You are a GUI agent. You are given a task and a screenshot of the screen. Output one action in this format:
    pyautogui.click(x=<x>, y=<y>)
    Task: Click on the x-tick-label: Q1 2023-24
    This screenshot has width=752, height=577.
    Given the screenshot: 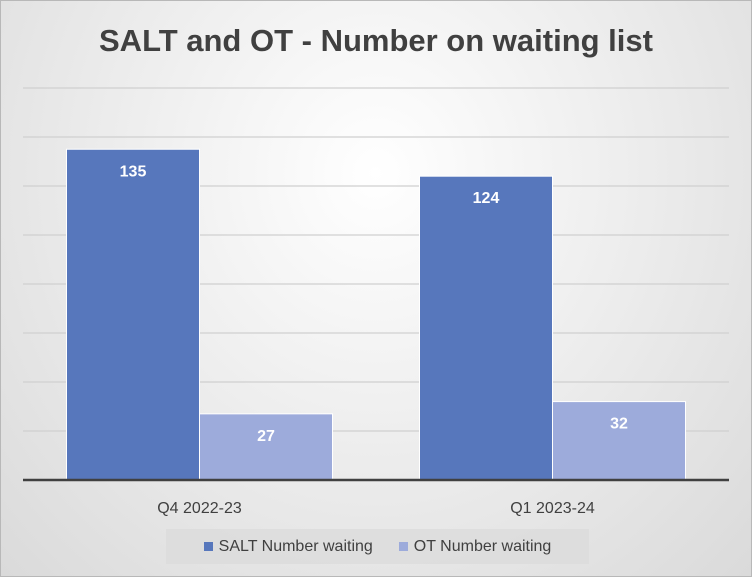 What is the action you would take?
    pyautogui.click(x=552, y=508)
    